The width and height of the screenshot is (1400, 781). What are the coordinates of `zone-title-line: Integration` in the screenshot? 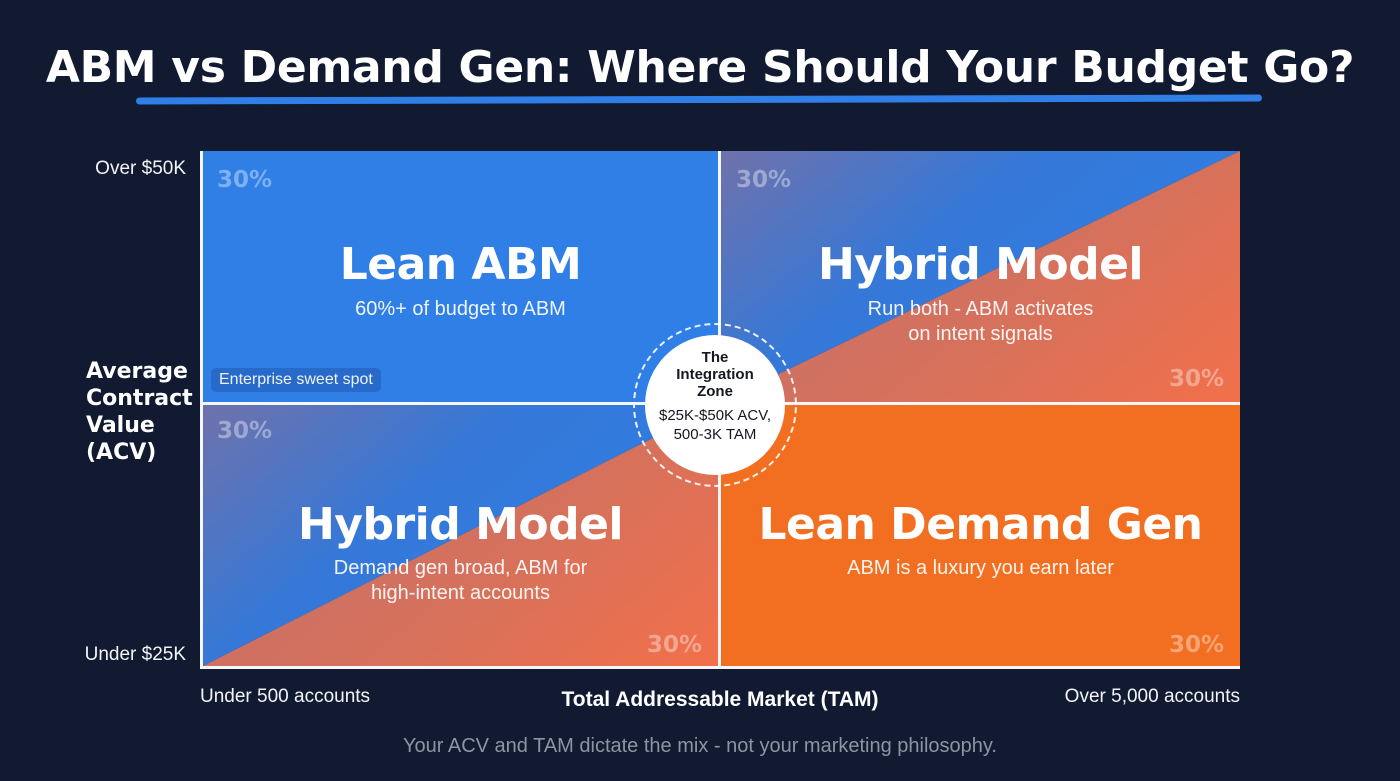 It's located at (715, 374).